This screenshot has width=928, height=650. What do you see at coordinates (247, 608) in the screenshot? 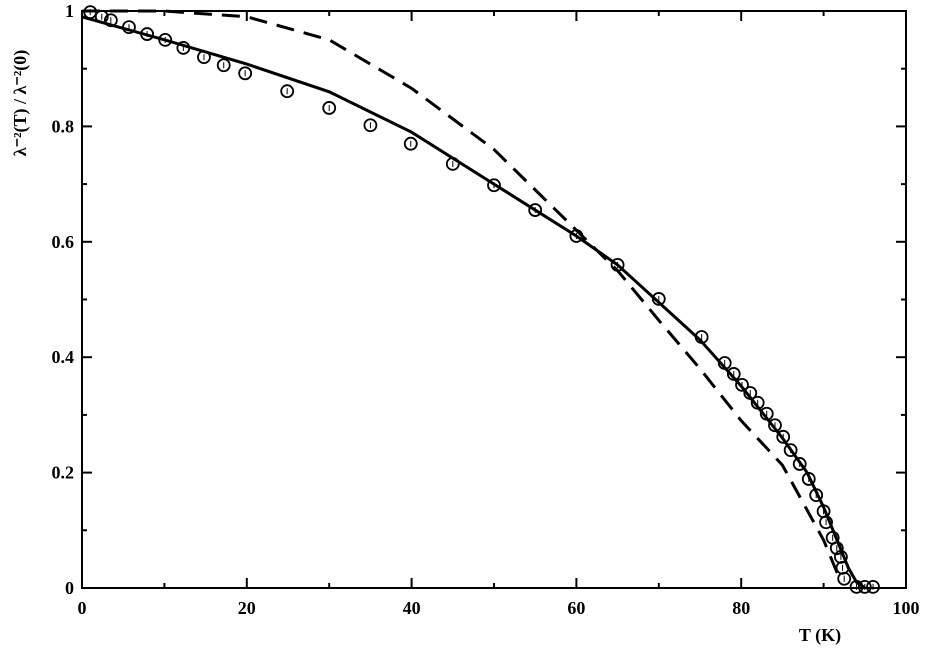
I see `x-tick-label: 20` at bounding box center [247, 608].